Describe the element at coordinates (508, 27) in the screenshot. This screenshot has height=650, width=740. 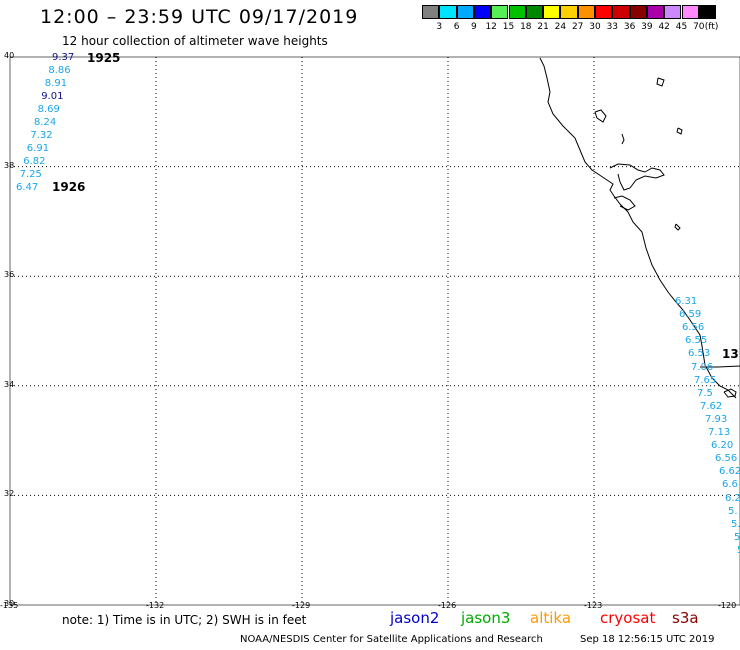
I see `legend-label: 15` at that location.